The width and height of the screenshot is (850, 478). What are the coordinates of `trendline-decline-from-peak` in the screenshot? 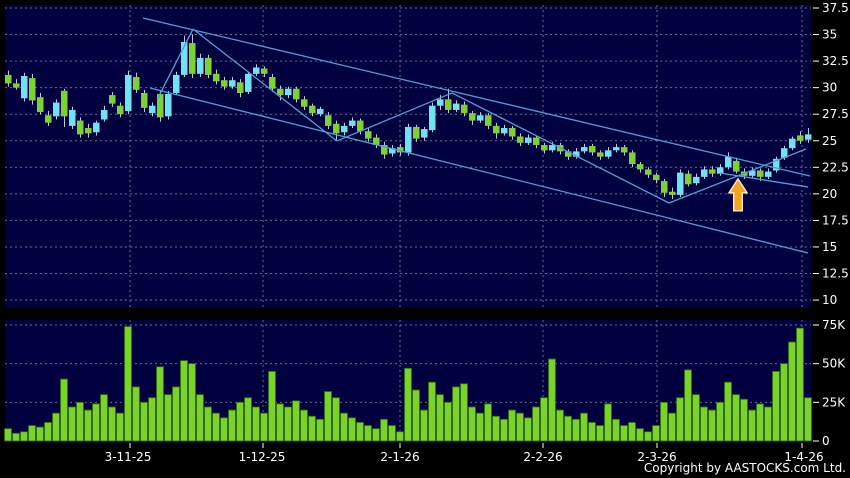 It's located at (265, 85).